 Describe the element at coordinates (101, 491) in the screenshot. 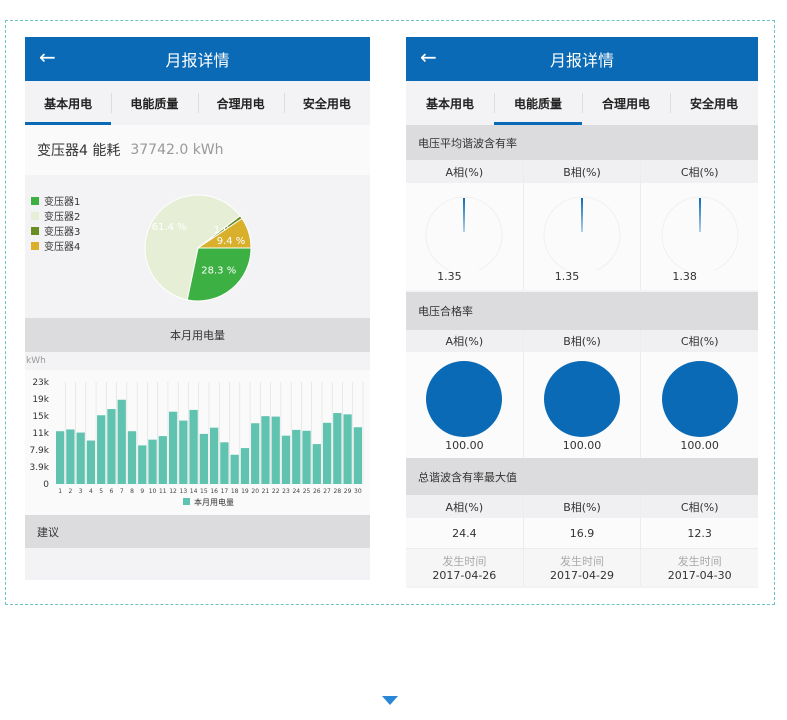

I see `x-tick-label: 5` at that location.